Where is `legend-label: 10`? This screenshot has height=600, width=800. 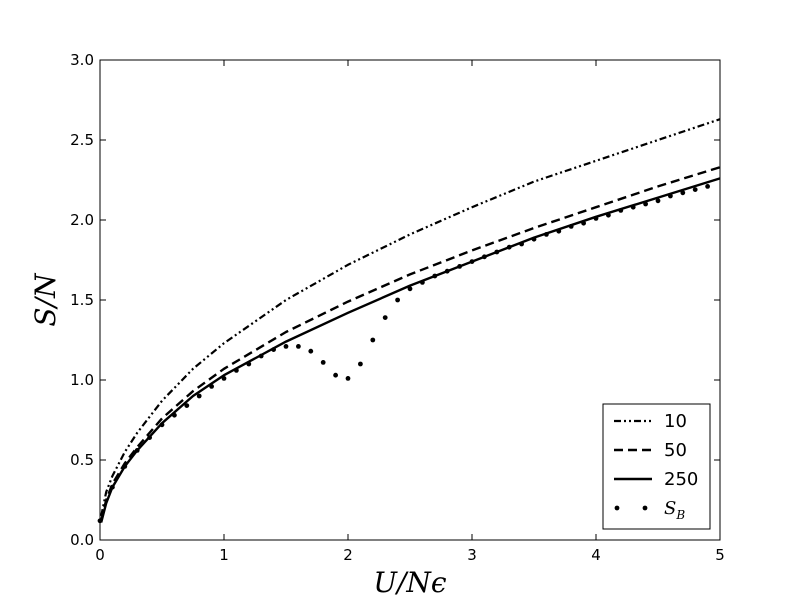
legend-label: 10 is located at coordinates (675, 421).